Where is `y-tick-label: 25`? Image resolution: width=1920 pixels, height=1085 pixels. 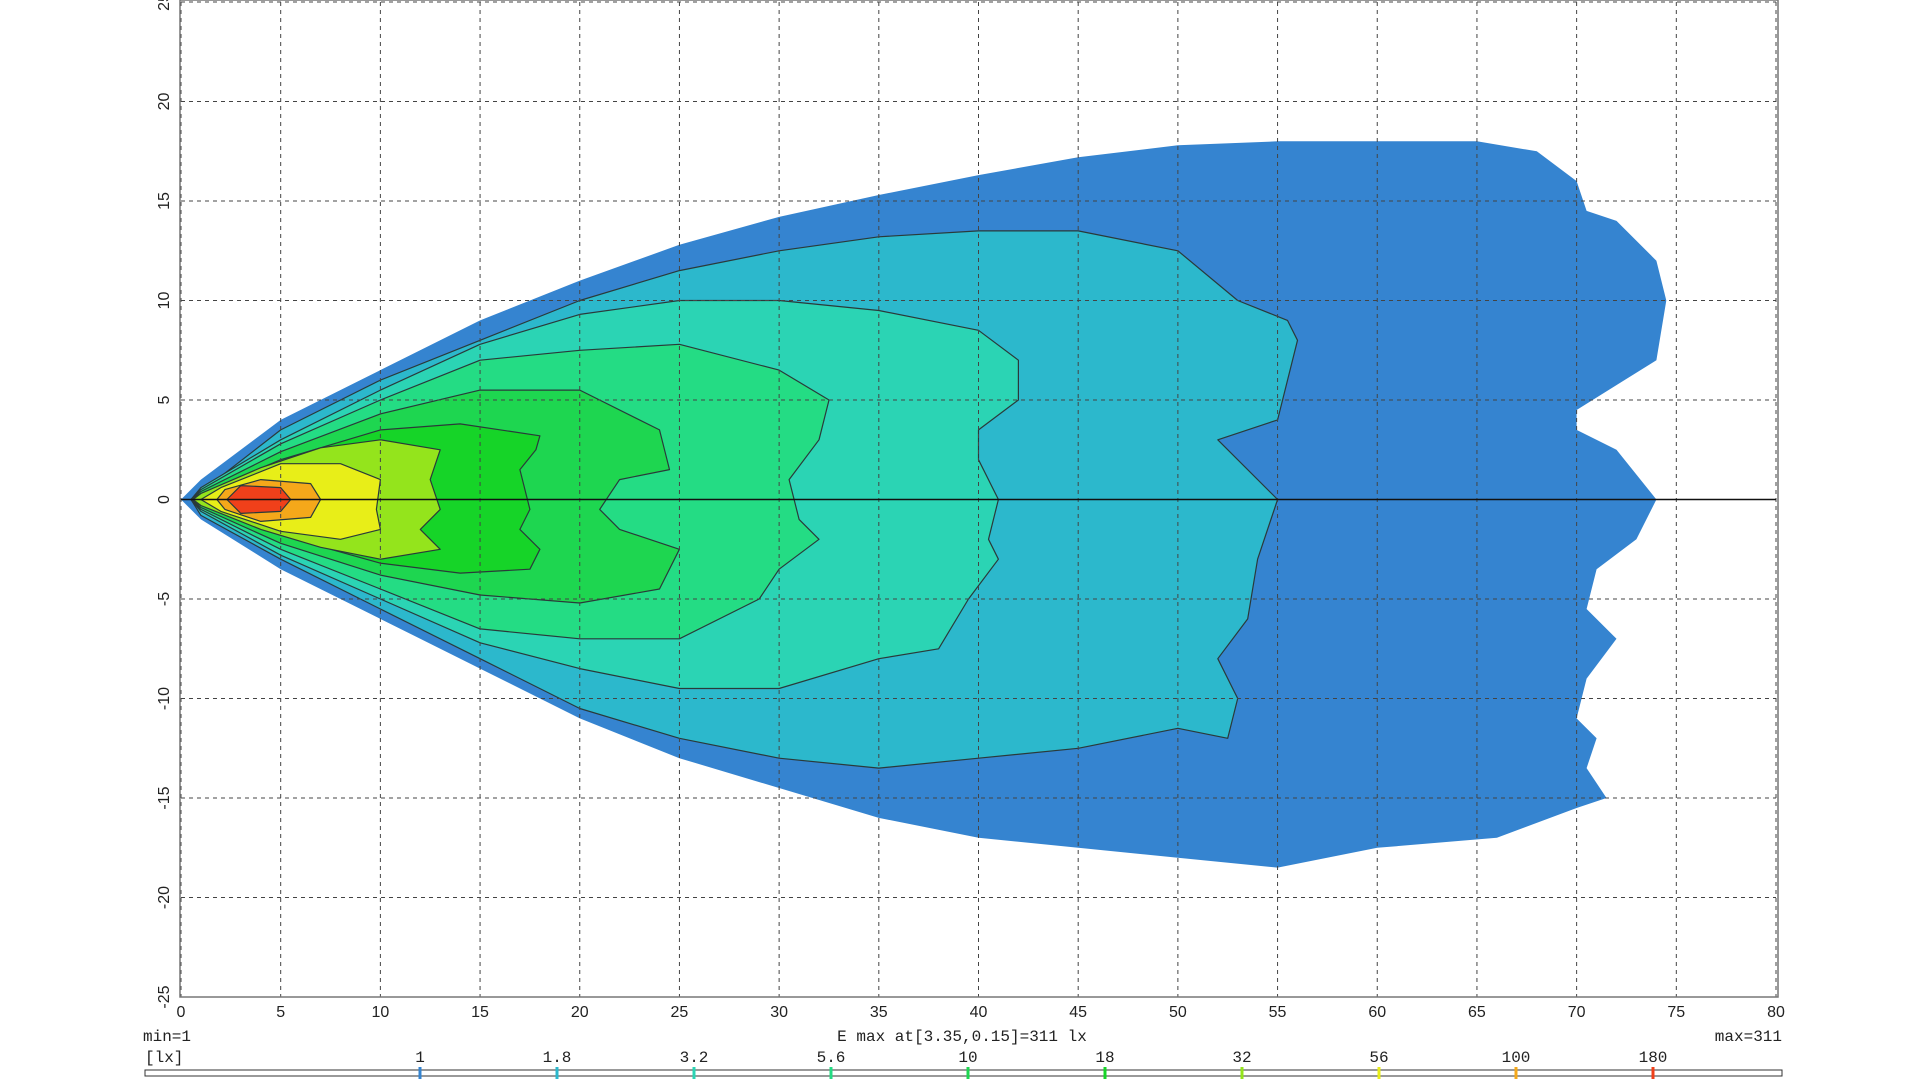 y-tick-label: 25 is located at coordinates (164, 5).